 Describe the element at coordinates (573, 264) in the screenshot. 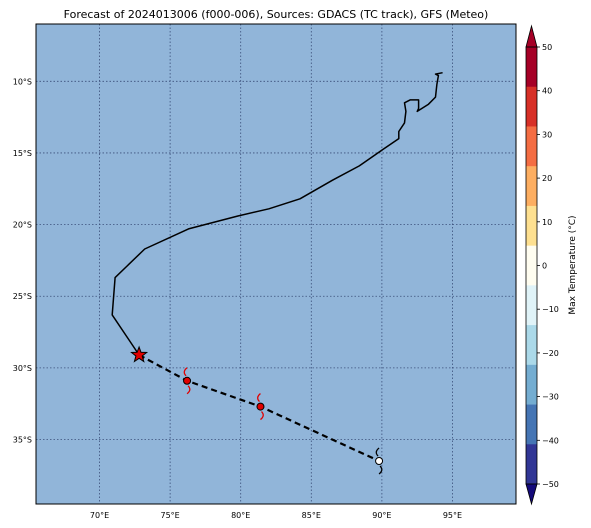

I see `colorbar-label: Max Temperature (°C)` at that location.